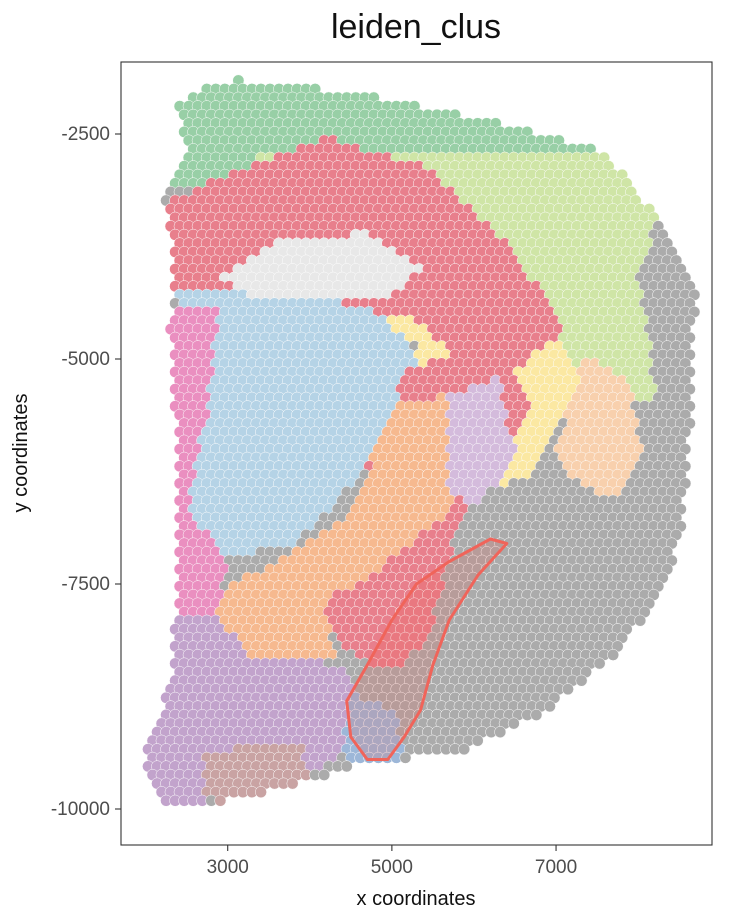  Describe the element at coordinates (416, 899) in the screenshot. I see `x-axis-title: x coordinates` at that location.